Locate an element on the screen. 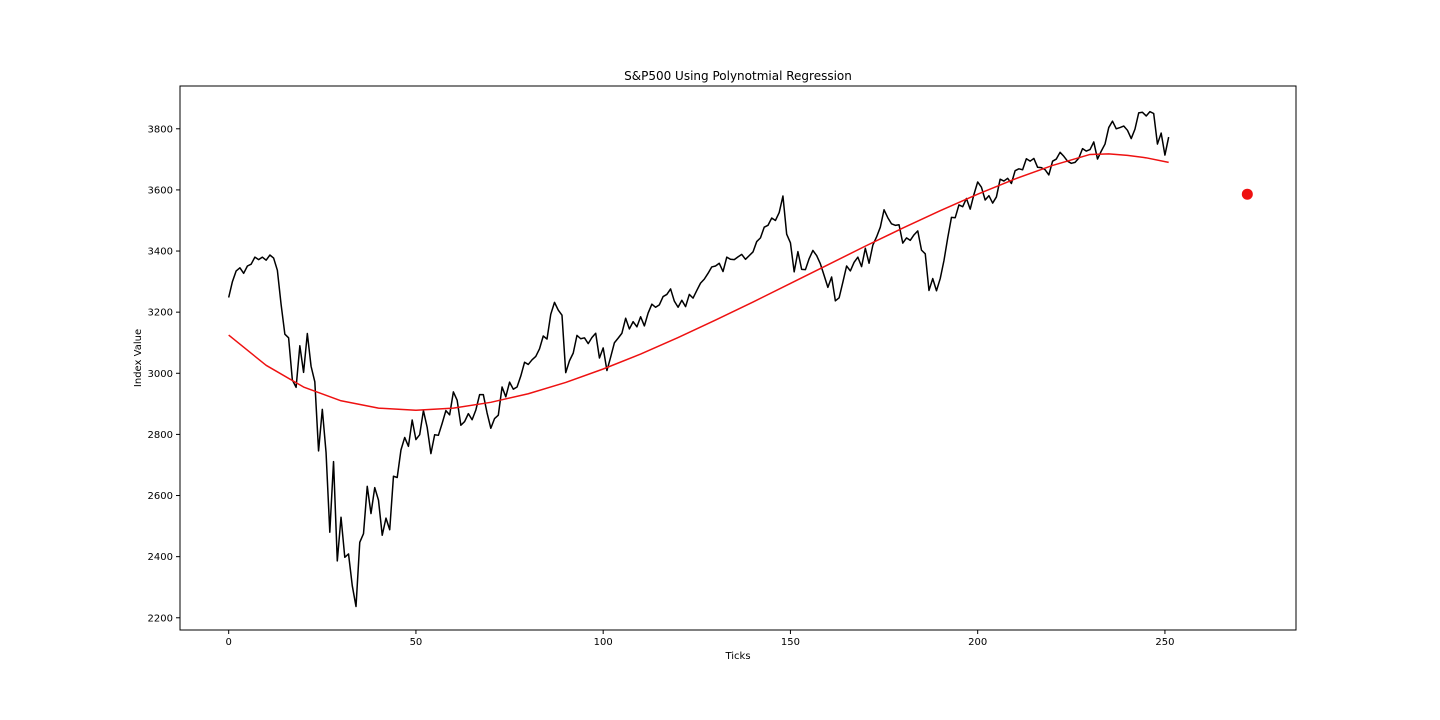 The height and width of the screenshot is (720, 1440). y-tick-label-3400: 3400 is located at coordinates (160, 252).